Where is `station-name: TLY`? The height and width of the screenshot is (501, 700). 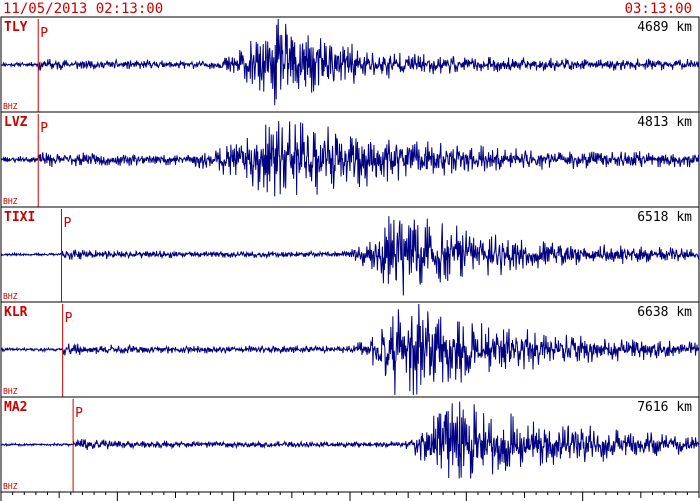
station-name: TLY is located at coordinates (16, 27).